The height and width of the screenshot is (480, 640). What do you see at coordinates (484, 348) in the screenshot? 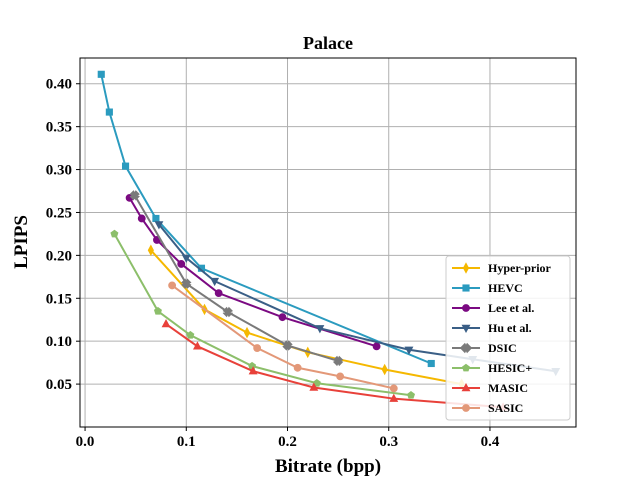
I see `legend-item: DSIC` at bounding box center [484, 348].